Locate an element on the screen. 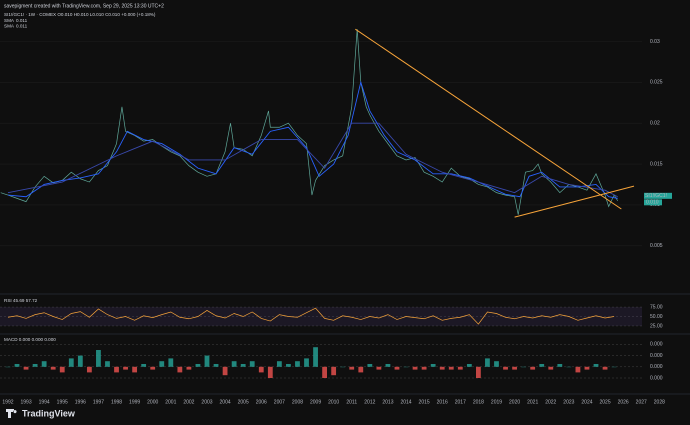 The height and width of the screenshot is (425, 690). last-price-tag is located at coordinates (653, 202).